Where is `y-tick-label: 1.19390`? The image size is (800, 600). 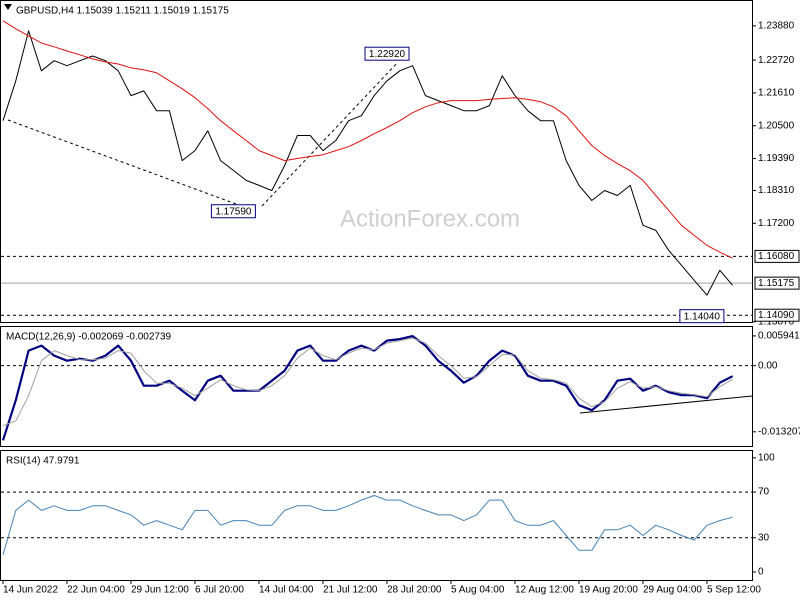
y-tick-label: 1.19390 is located at coordinates (776, 158).